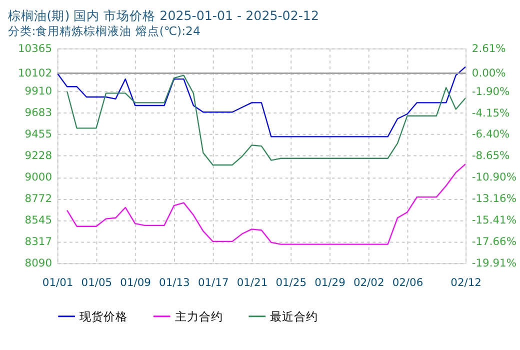  I want to click on y2-tick-label: -6.40%, so click(491, 134).